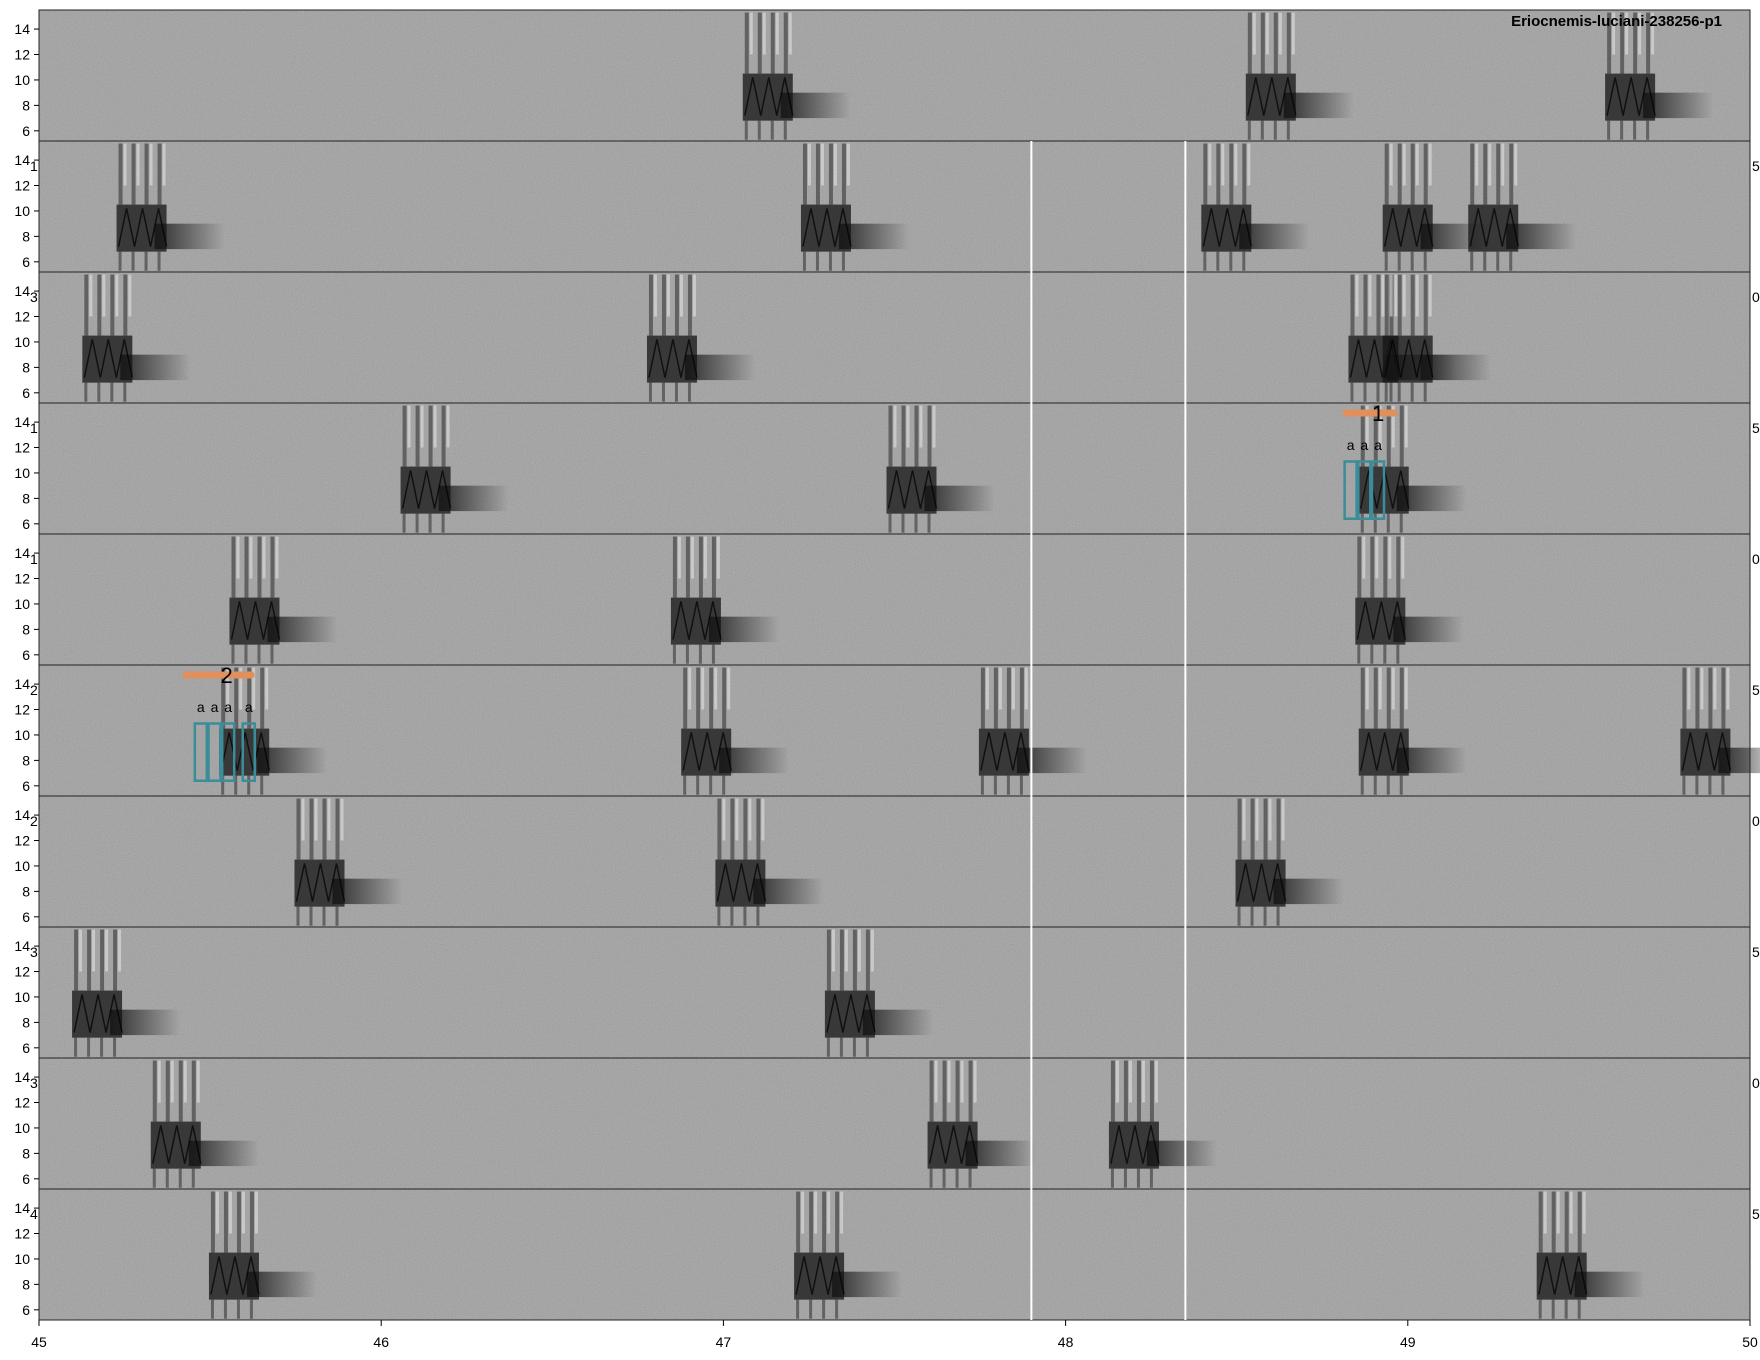  I want to click on x-tick-label: 48, so click(1066, 1342).